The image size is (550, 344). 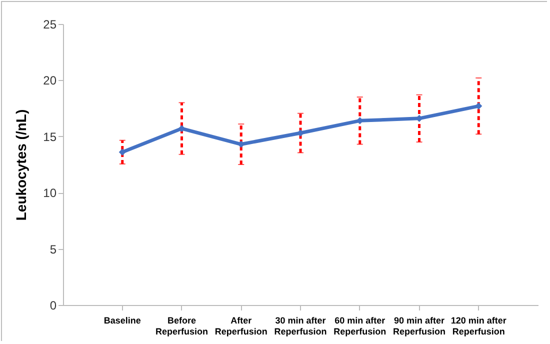 What do you see at coordinates (122, 321) in the screenshot?
I see `x-tick-label: Baseline` at bounding box center [122, 321].